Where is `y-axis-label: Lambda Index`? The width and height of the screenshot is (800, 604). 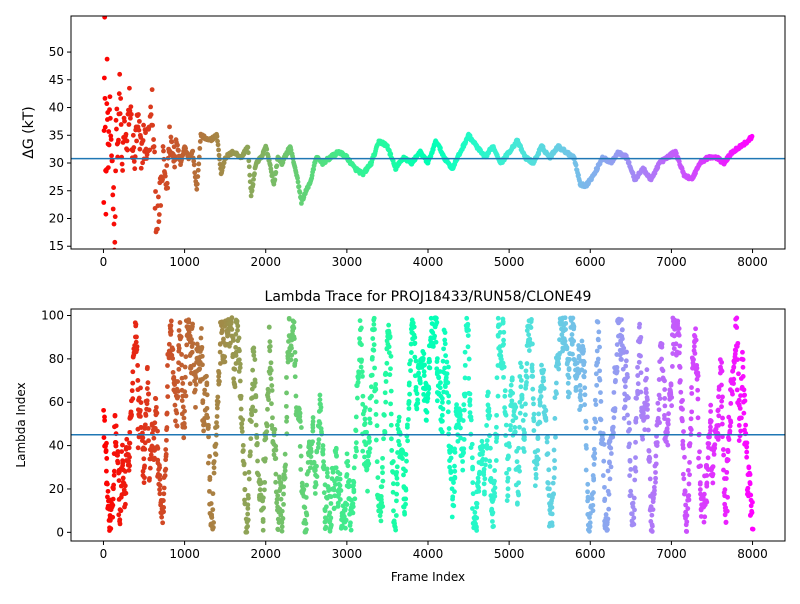 y-axis-label: Lambda Index is located at coordinates (21, 424).